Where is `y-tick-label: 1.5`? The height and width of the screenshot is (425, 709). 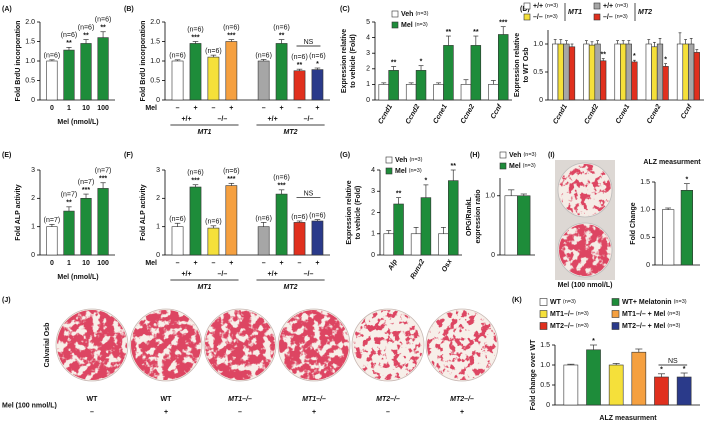 y-tick-label: 1.5 is located at coordinates (545, 345).